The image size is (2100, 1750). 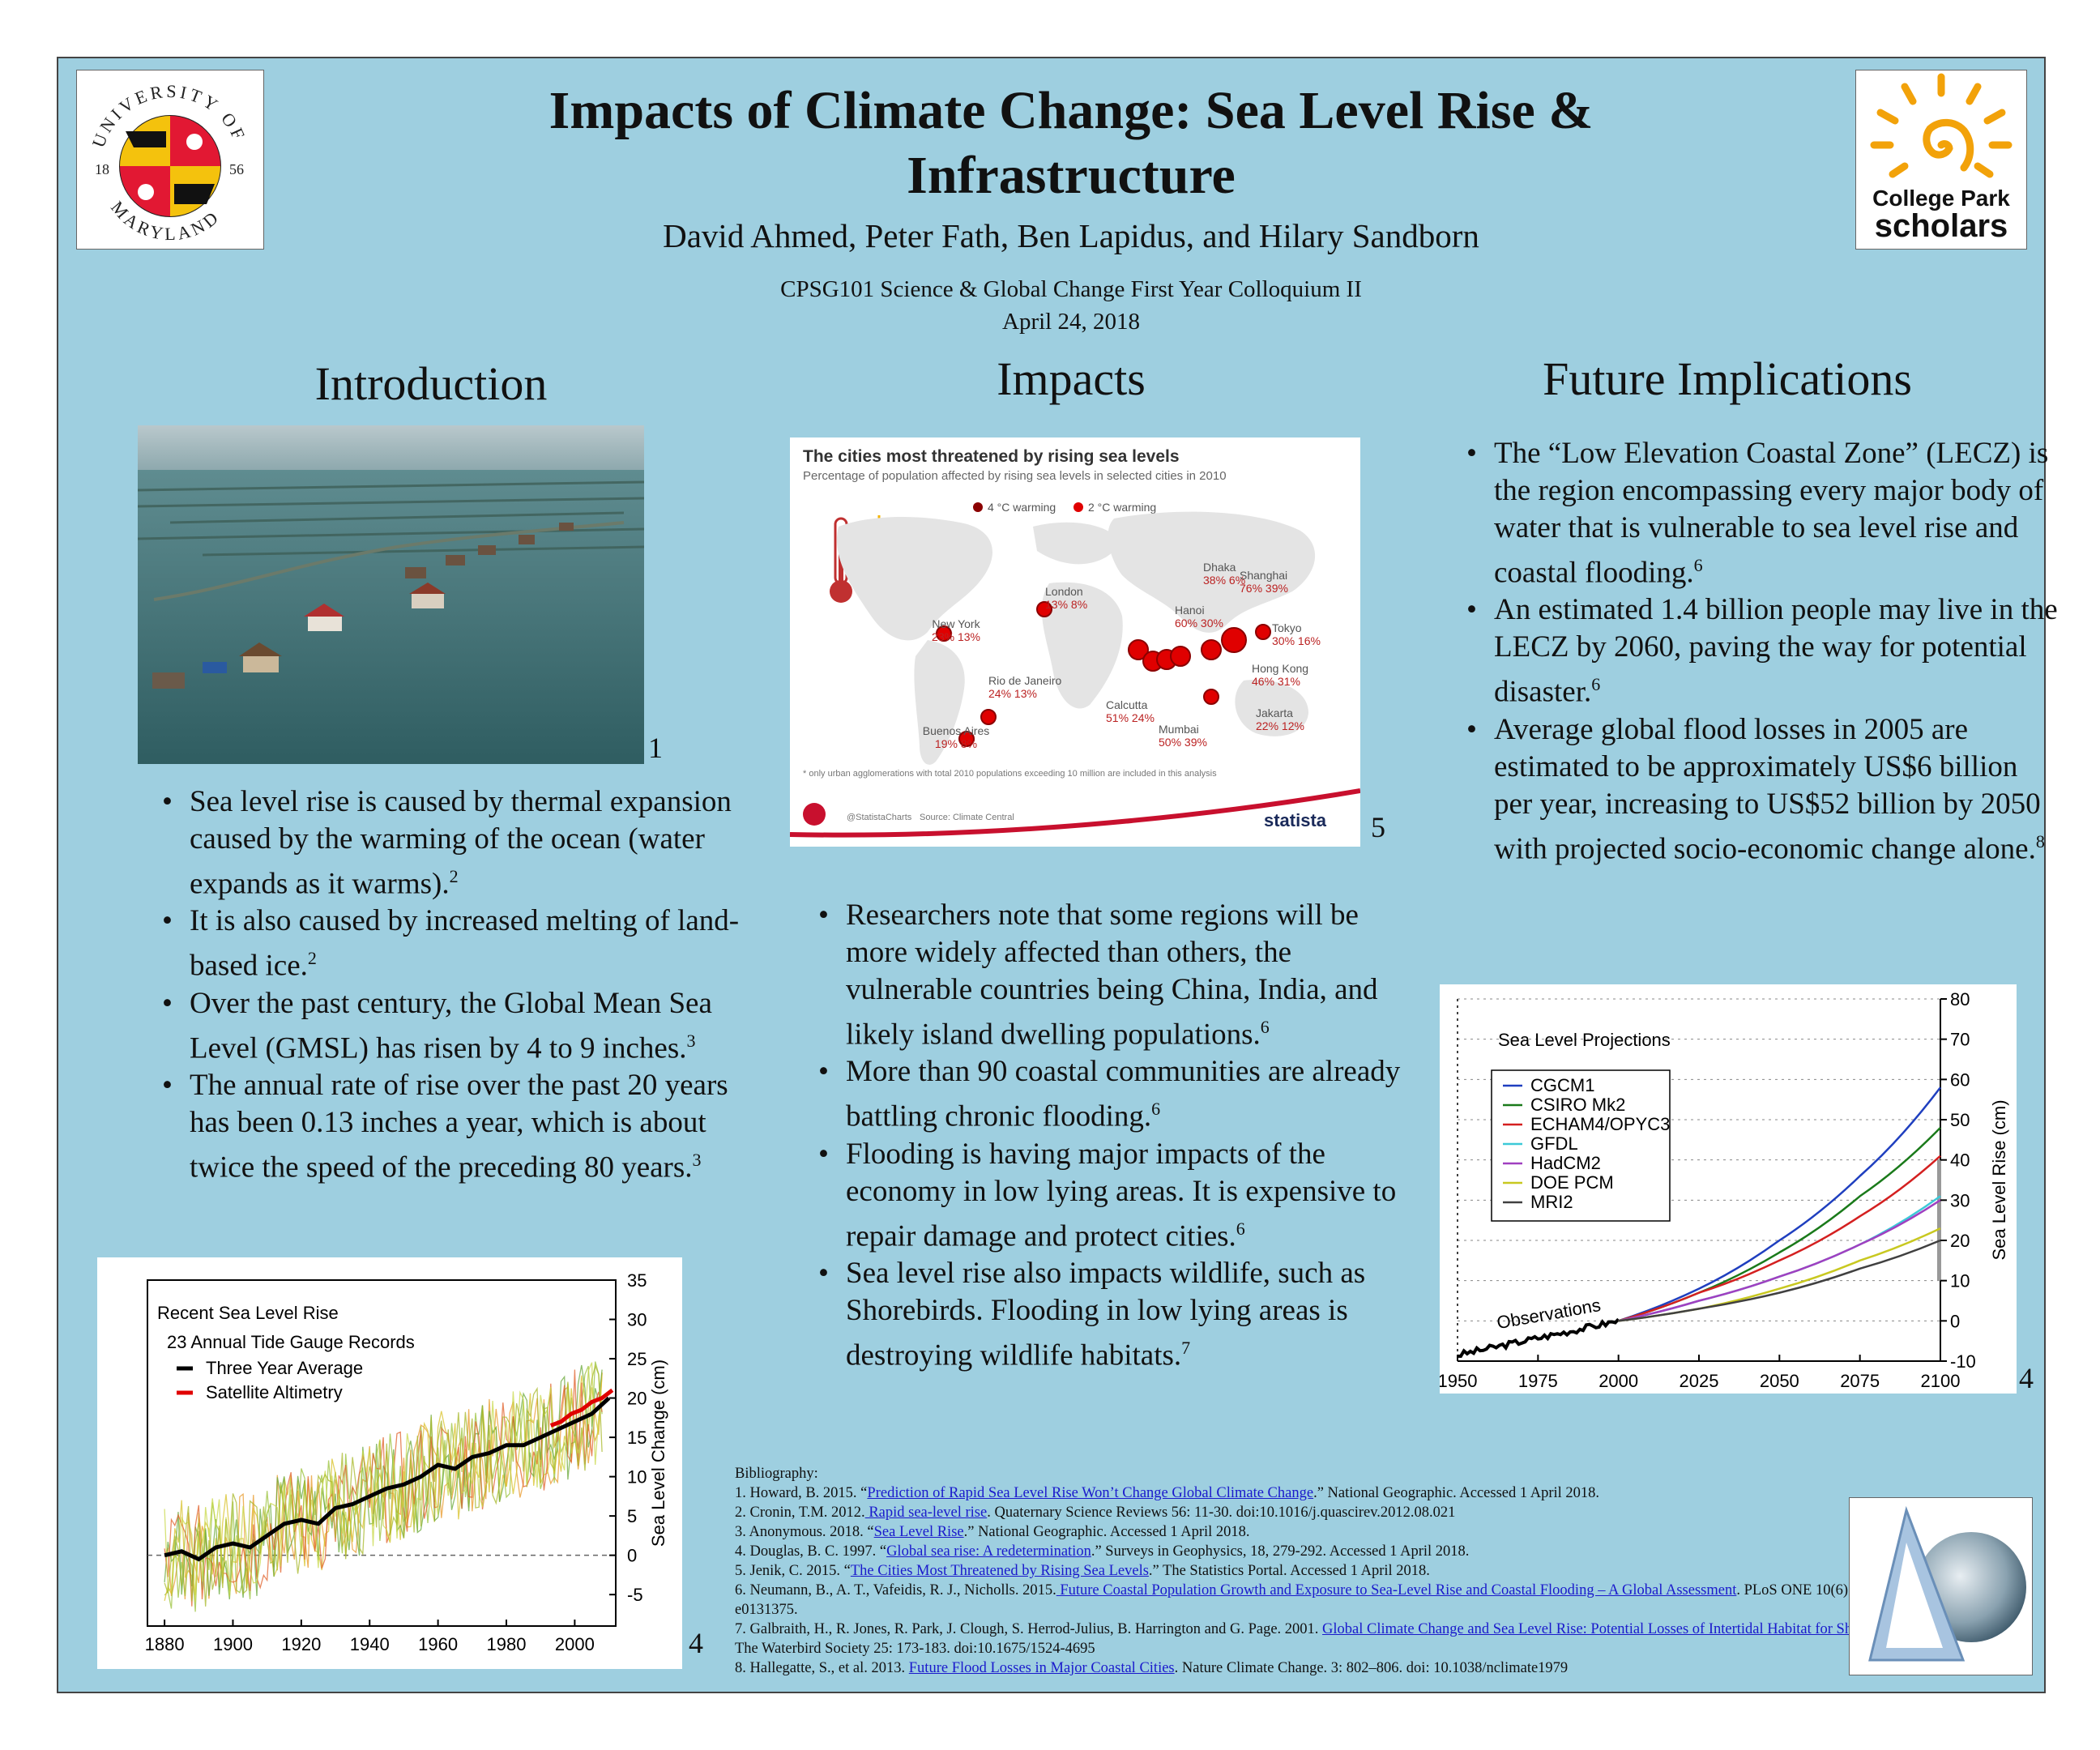 I want to click on y-tick-label: 40, so click(x=1960, y=1160).